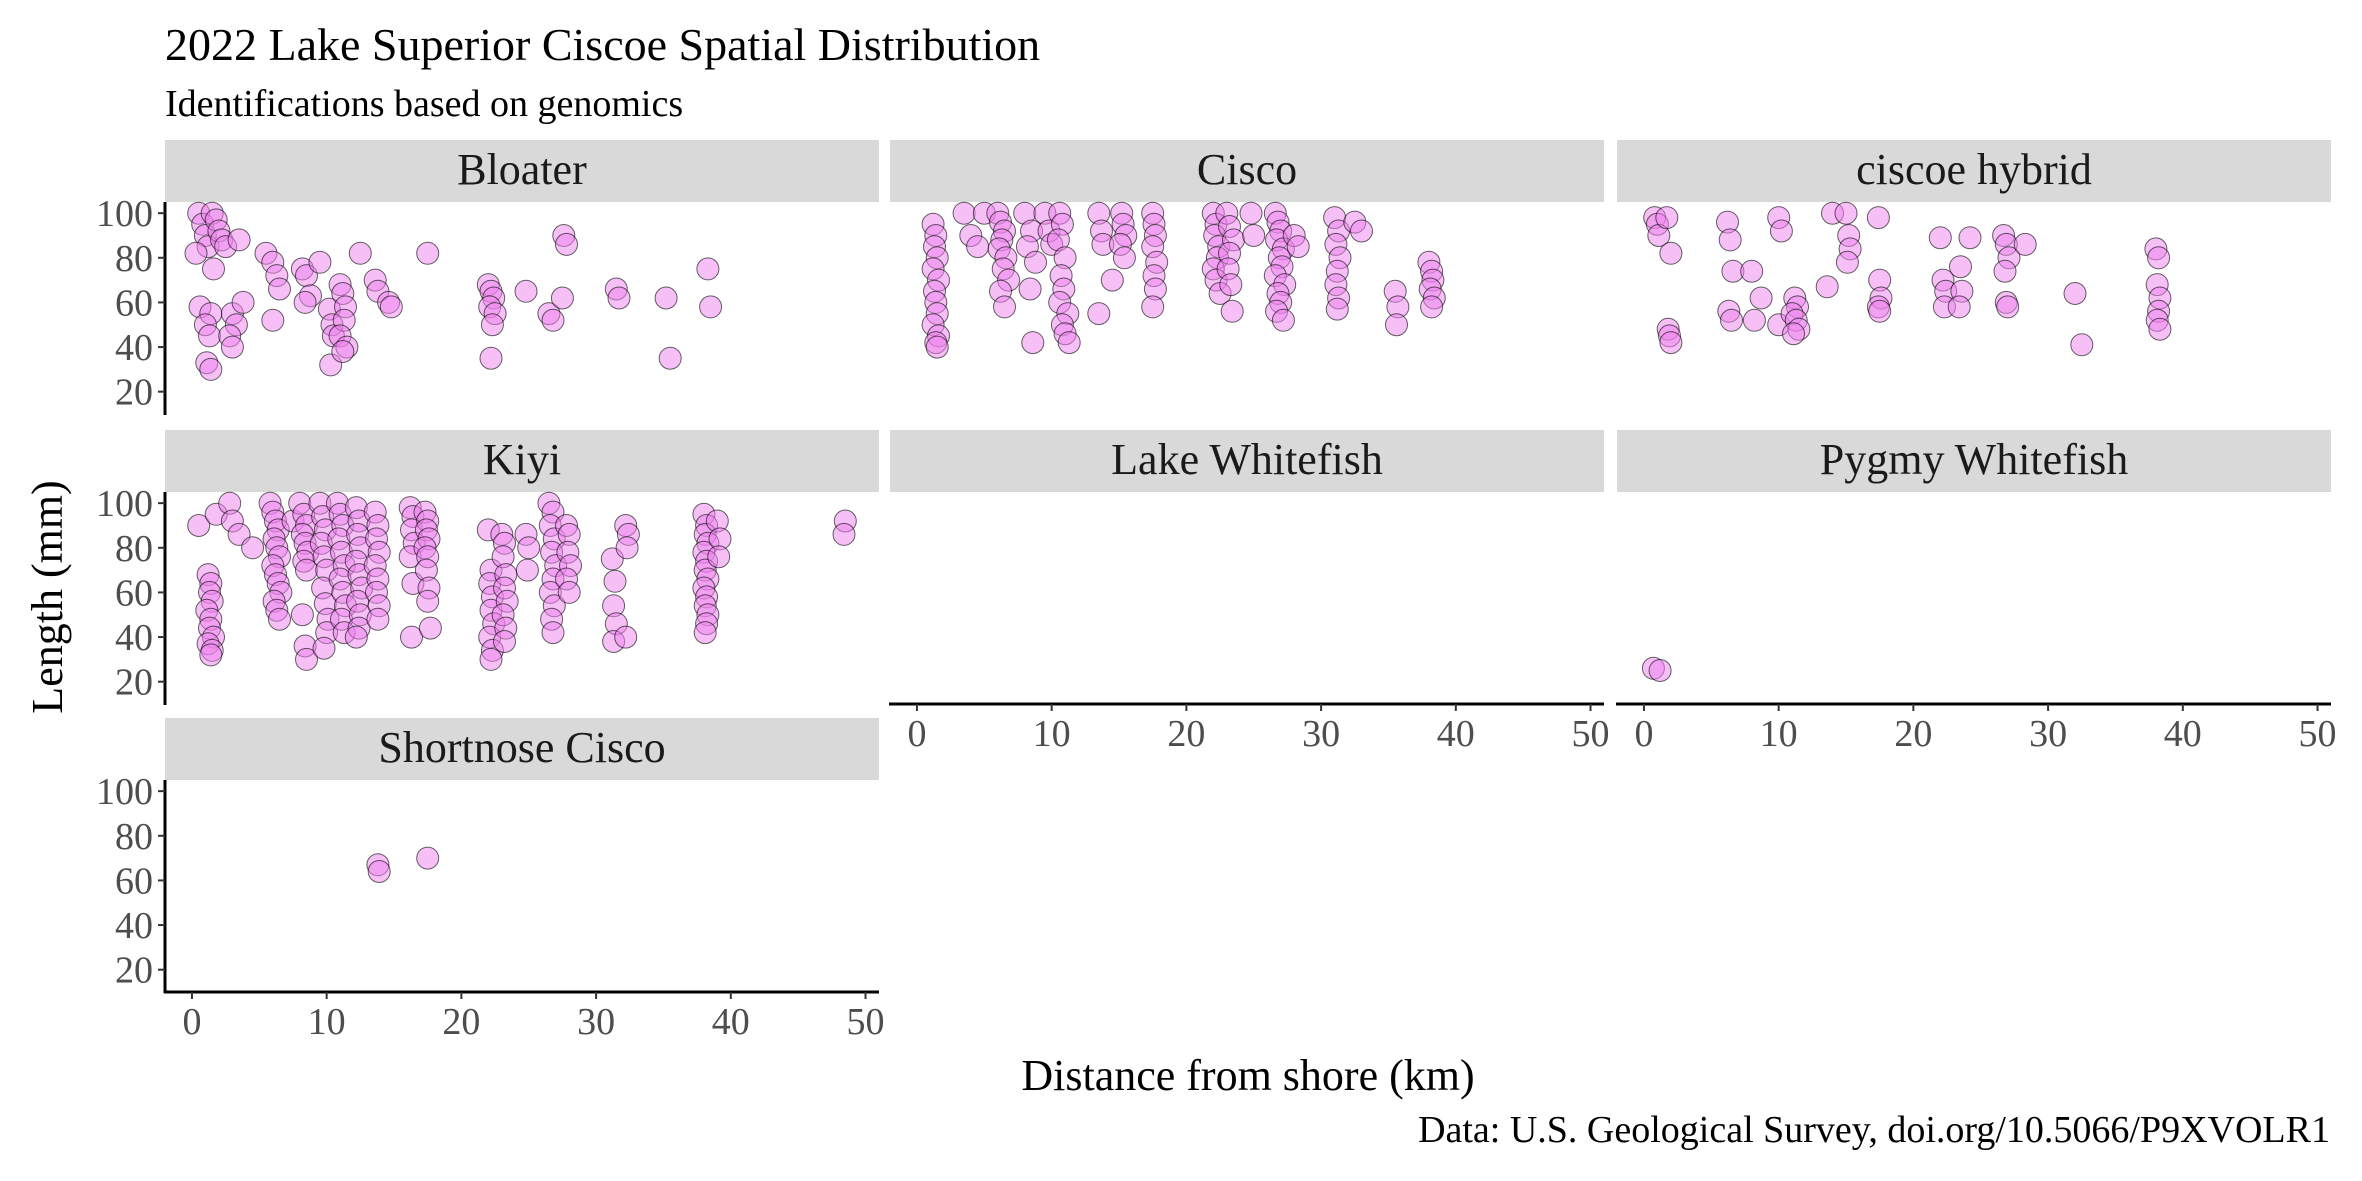 The height and width of the screenshot is (1181, 2362). What do you see at coordinates (1643, 734) in the screenshot?
I see `x-tick-label: 0` at bounding box center [1643, 734].